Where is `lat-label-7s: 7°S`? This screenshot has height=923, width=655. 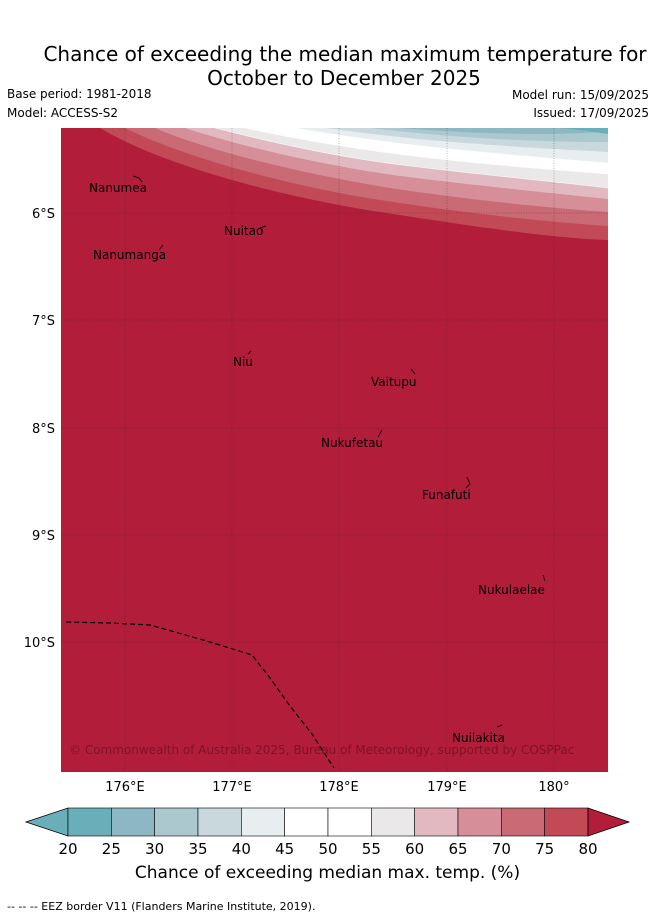 lat-label-7s: 7°S is located at coordinates (43, 321).